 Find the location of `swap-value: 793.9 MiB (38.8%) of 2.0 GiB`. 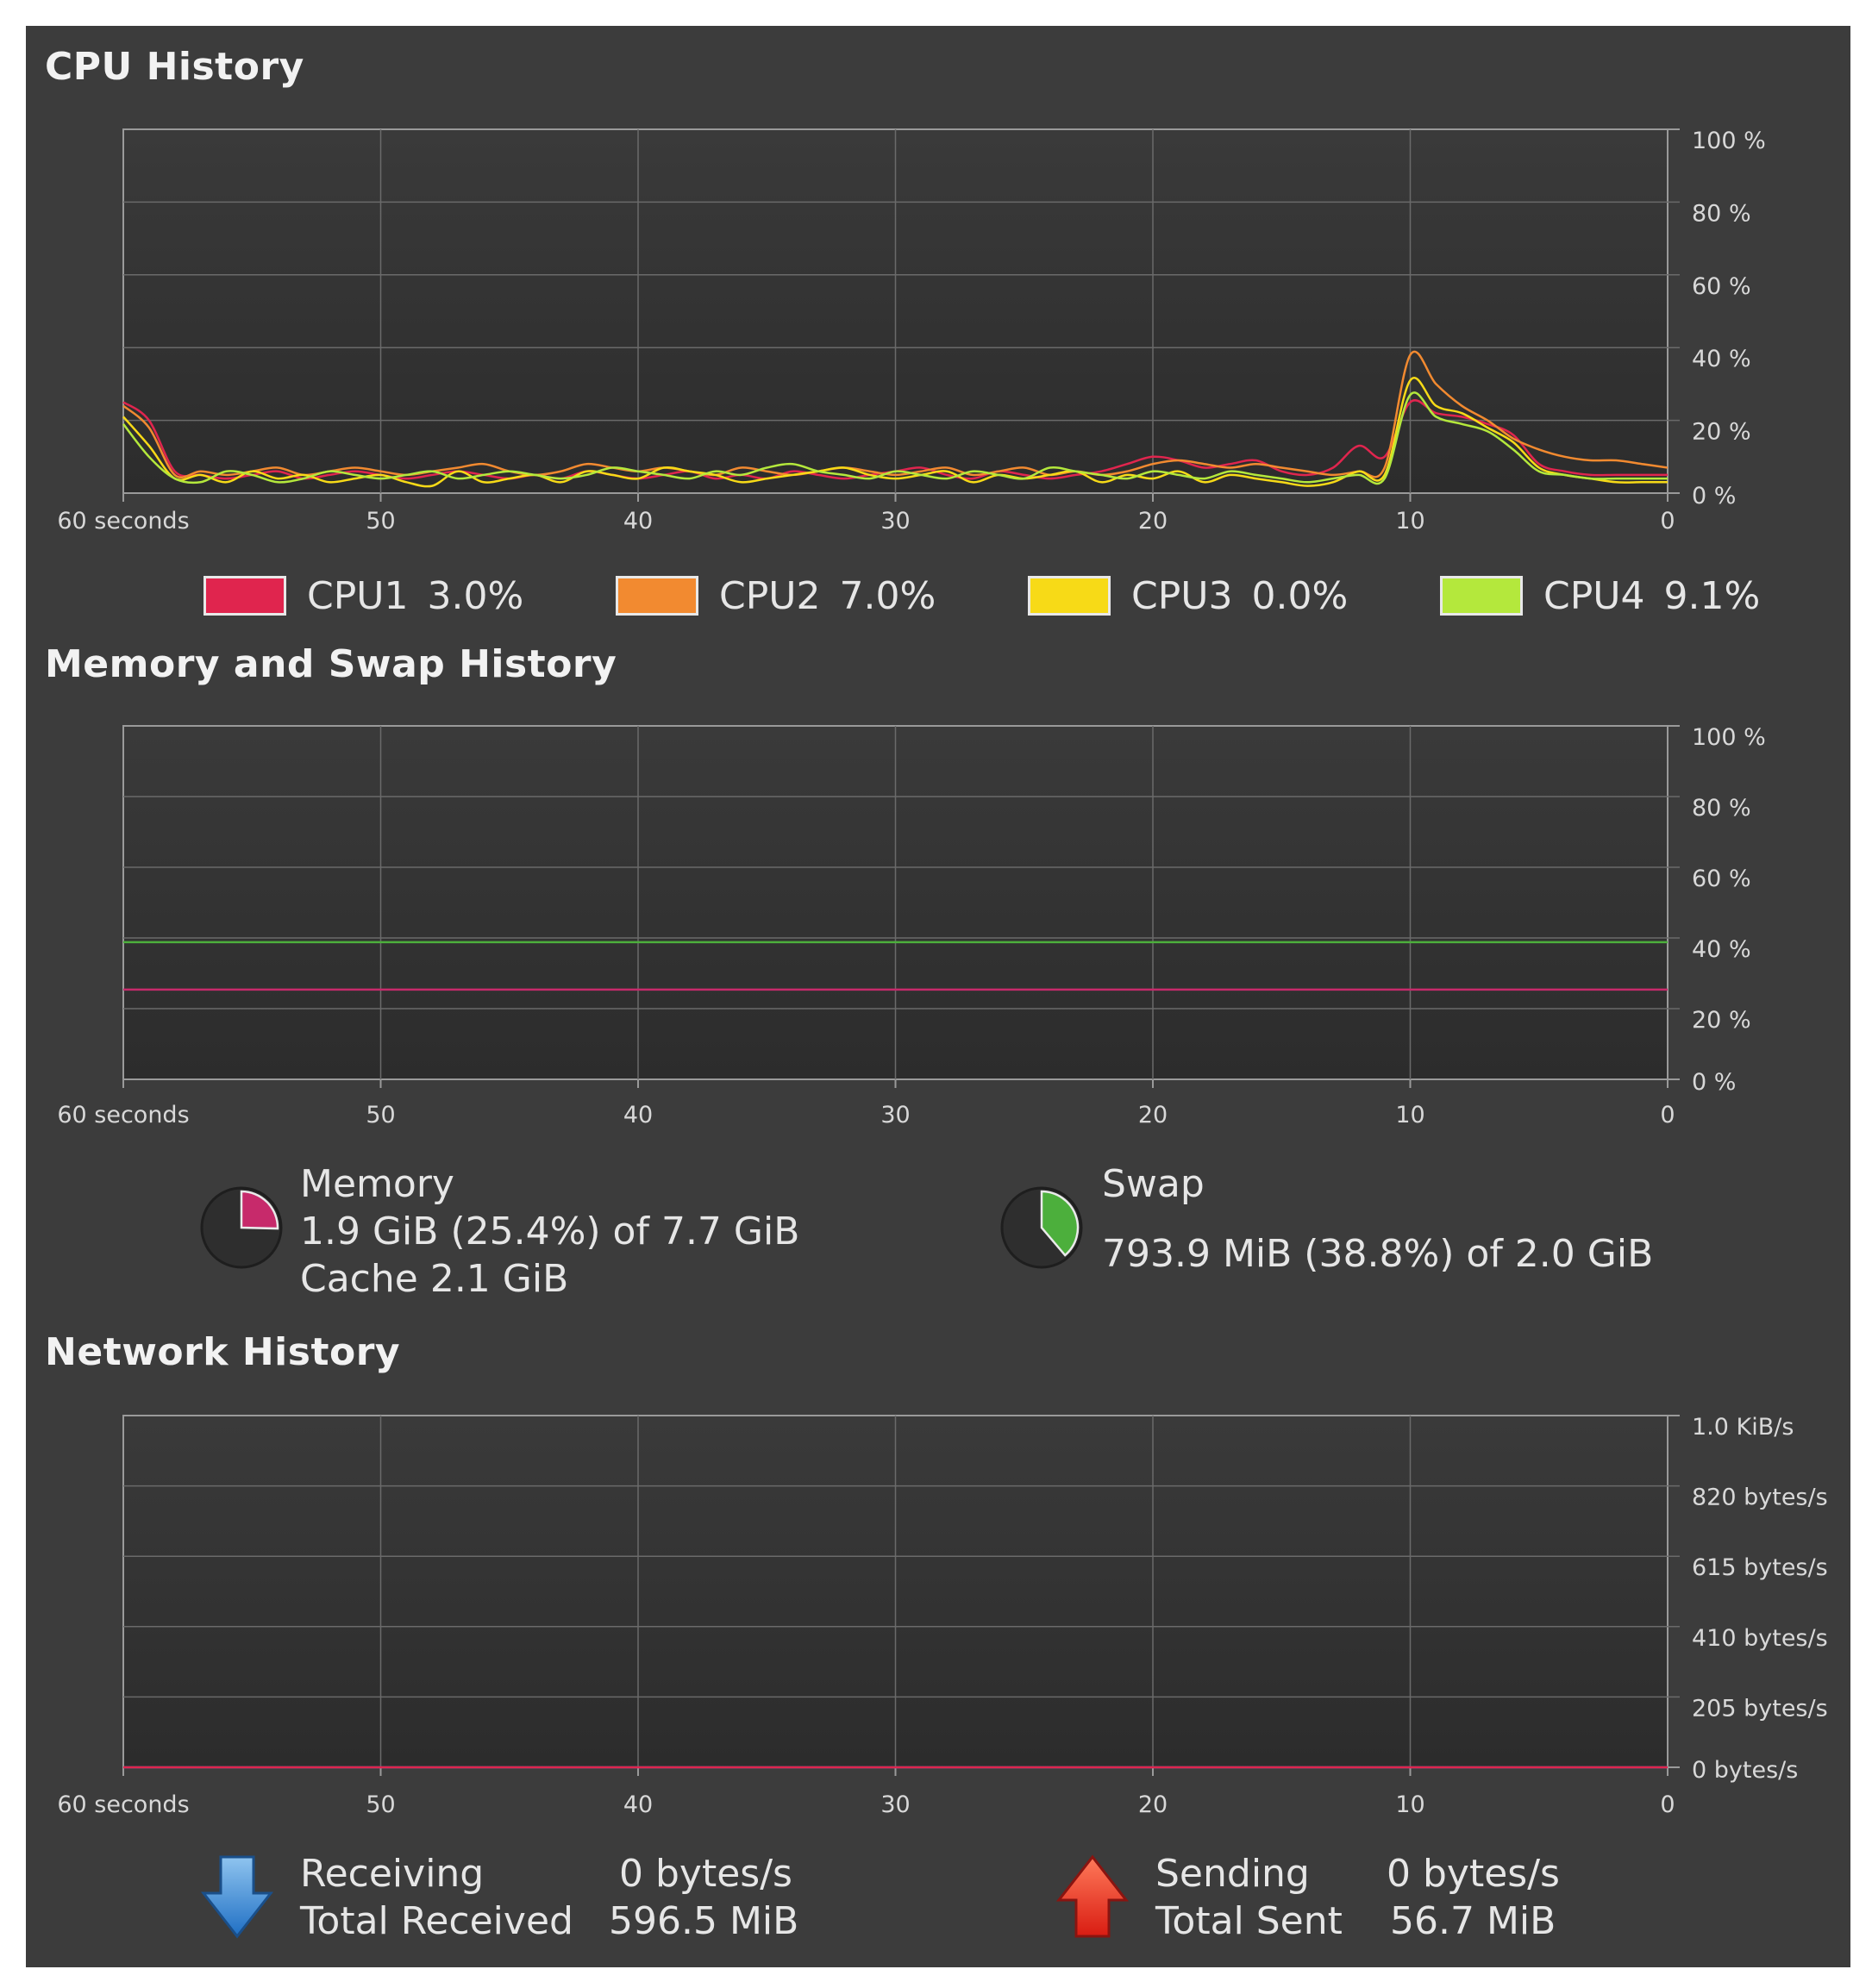

swap-value: 793.9 MiB (38.8%) of 2.0 GiB is located at coordinates (1378, 1254).